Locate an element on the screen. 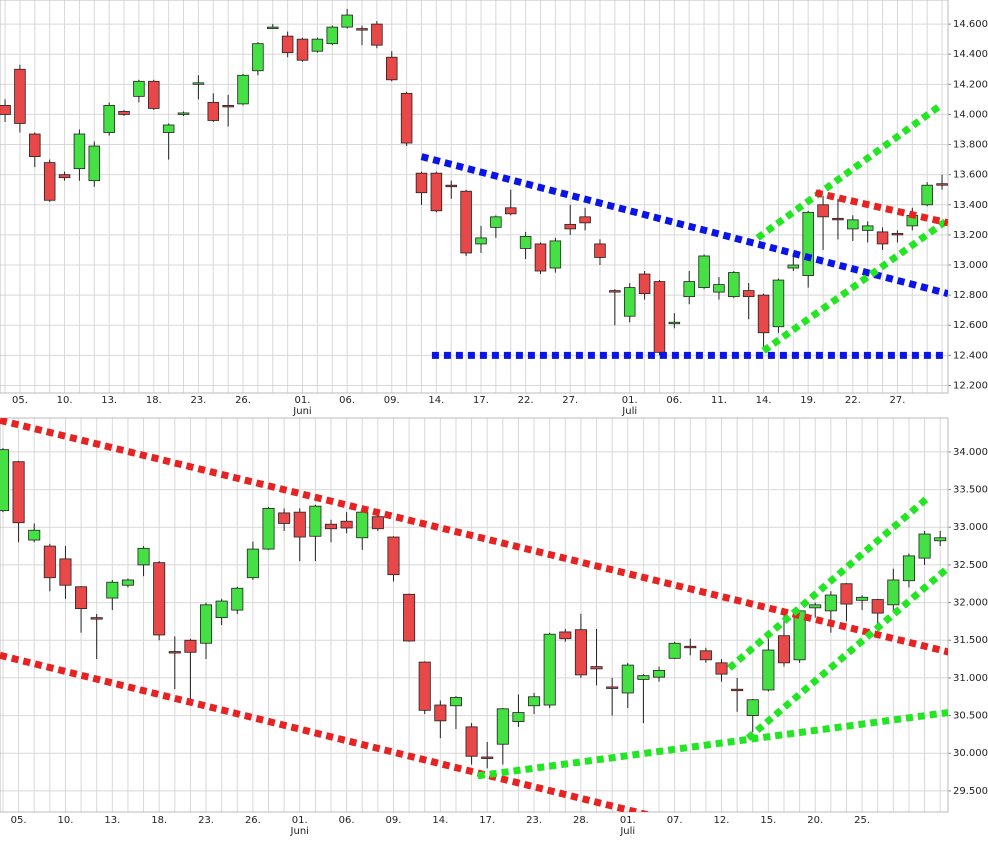 The width and height of the screenshot is (988, 846). x-tick-label: 14. is located at coordinates (436, 400).